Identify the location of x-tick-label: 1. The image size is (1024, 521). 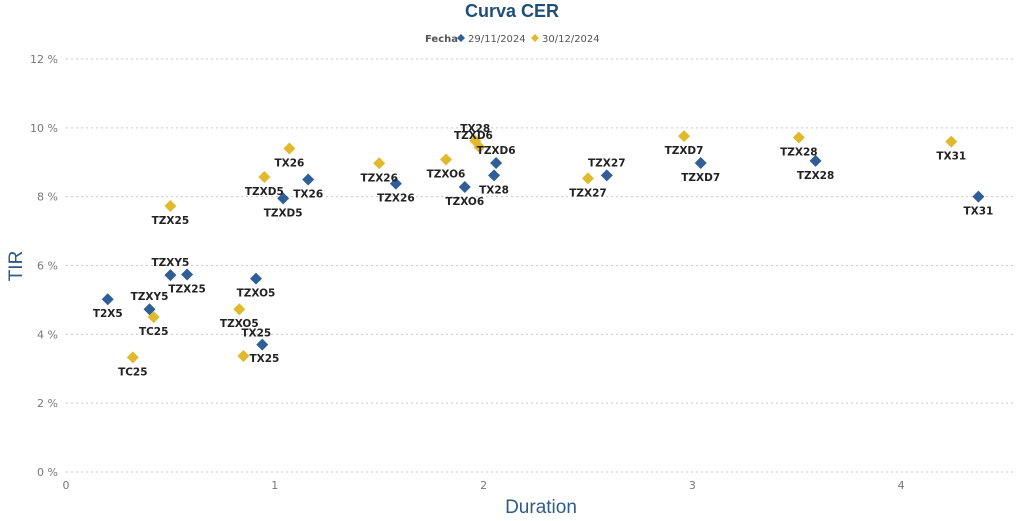
(274, 485).